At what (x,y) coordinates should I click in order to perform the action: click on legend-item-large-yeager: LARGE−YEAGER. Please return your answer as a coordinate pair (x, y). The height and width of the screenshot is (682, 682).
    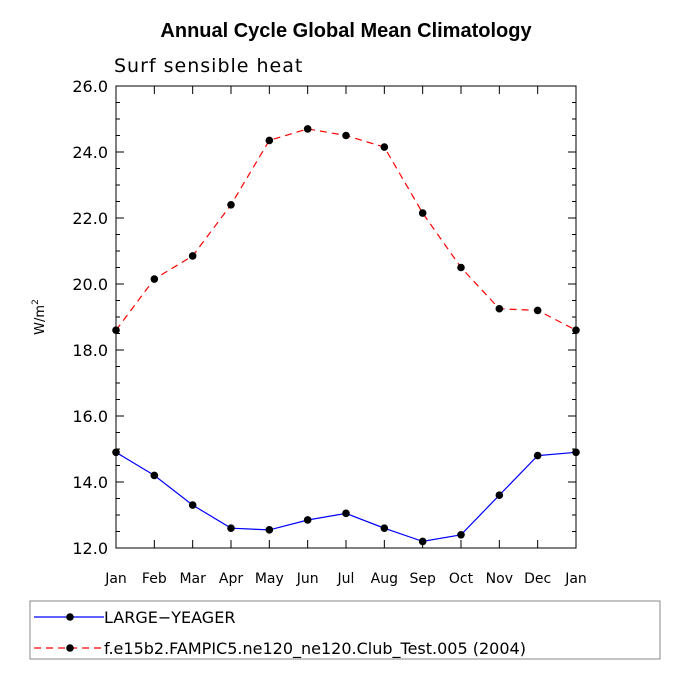
    Looking at the image, I should click on (134, 617).